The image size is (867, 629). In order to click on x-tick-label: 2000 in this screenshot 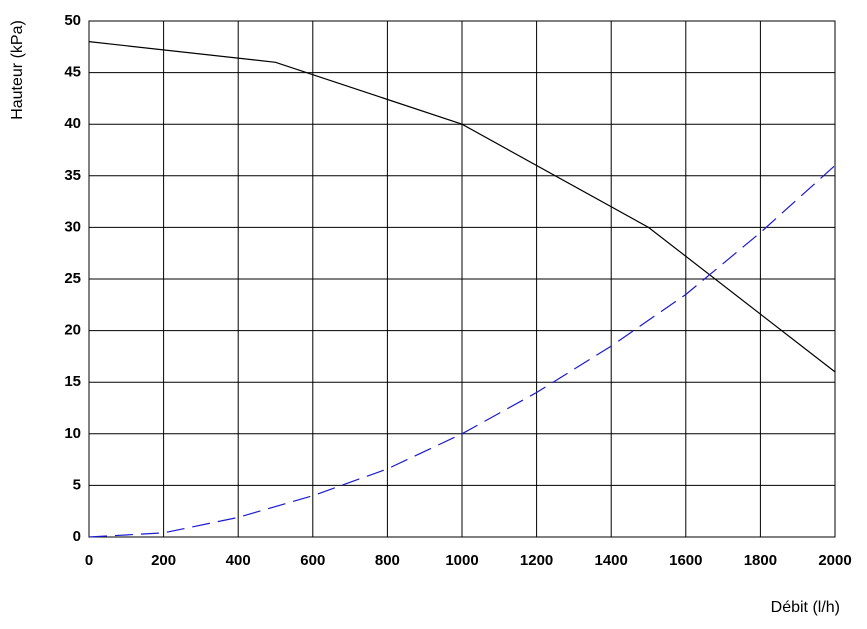, I will do `click(834, 560)`.